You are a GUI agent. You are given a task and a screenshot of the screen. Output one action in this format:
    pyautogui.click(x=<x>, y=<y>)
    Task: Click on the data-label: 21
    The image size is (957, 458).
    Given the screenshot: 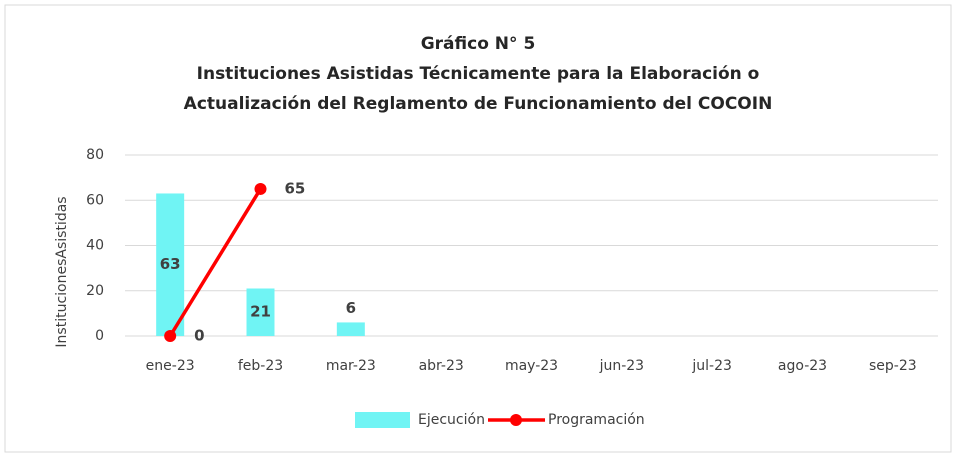 What is the action you would take?
    pyautogui.click(x=260, y=312)
    